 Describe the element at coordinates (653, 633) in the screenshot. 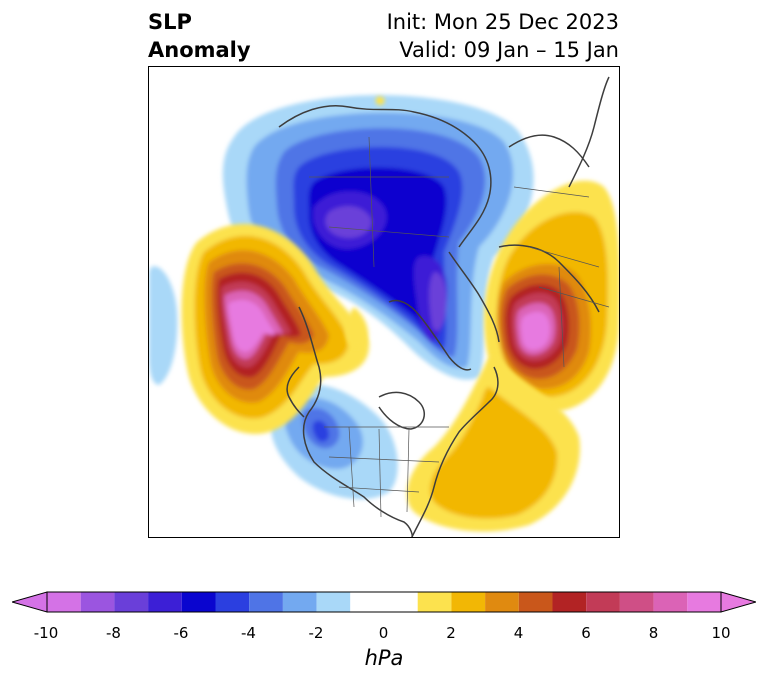

I see `colorbar-tick-label: 8` at that location.